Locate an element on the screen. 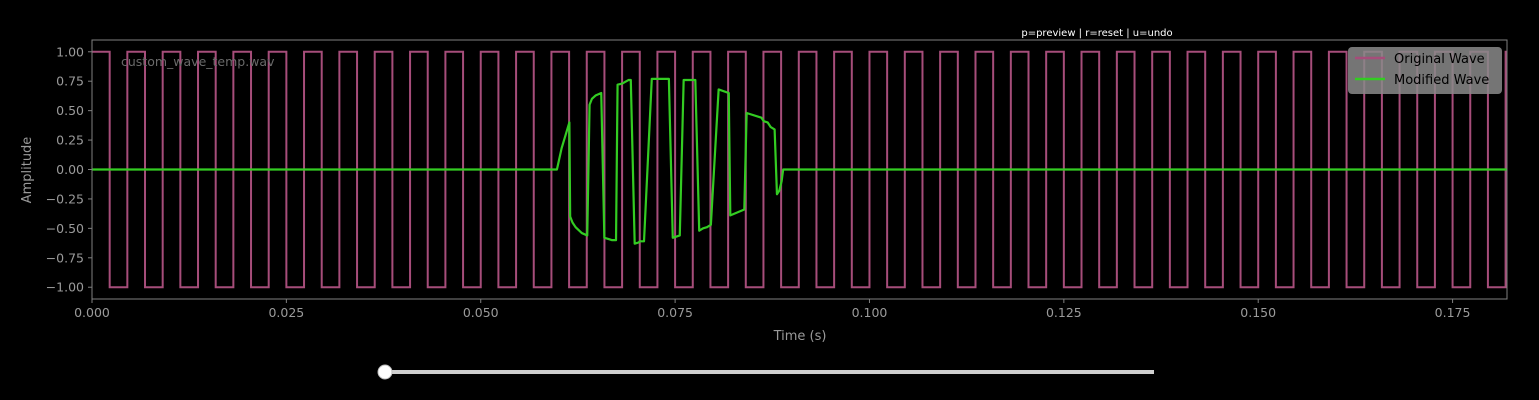  x-tick-label: 0.075 is located at coordinates (675, 312).